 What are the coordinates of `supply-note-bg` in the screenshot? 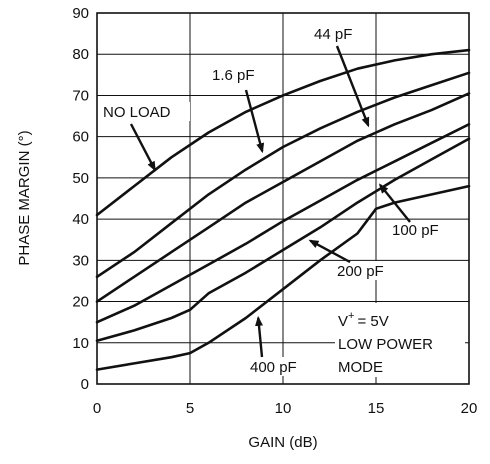 It's located at (400, 340).